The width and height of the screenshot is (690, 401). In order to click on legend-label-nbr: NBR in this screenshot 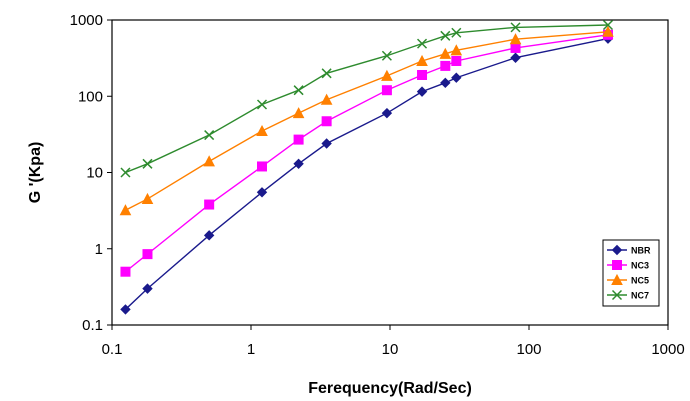, I will do `click(641, 251)`.